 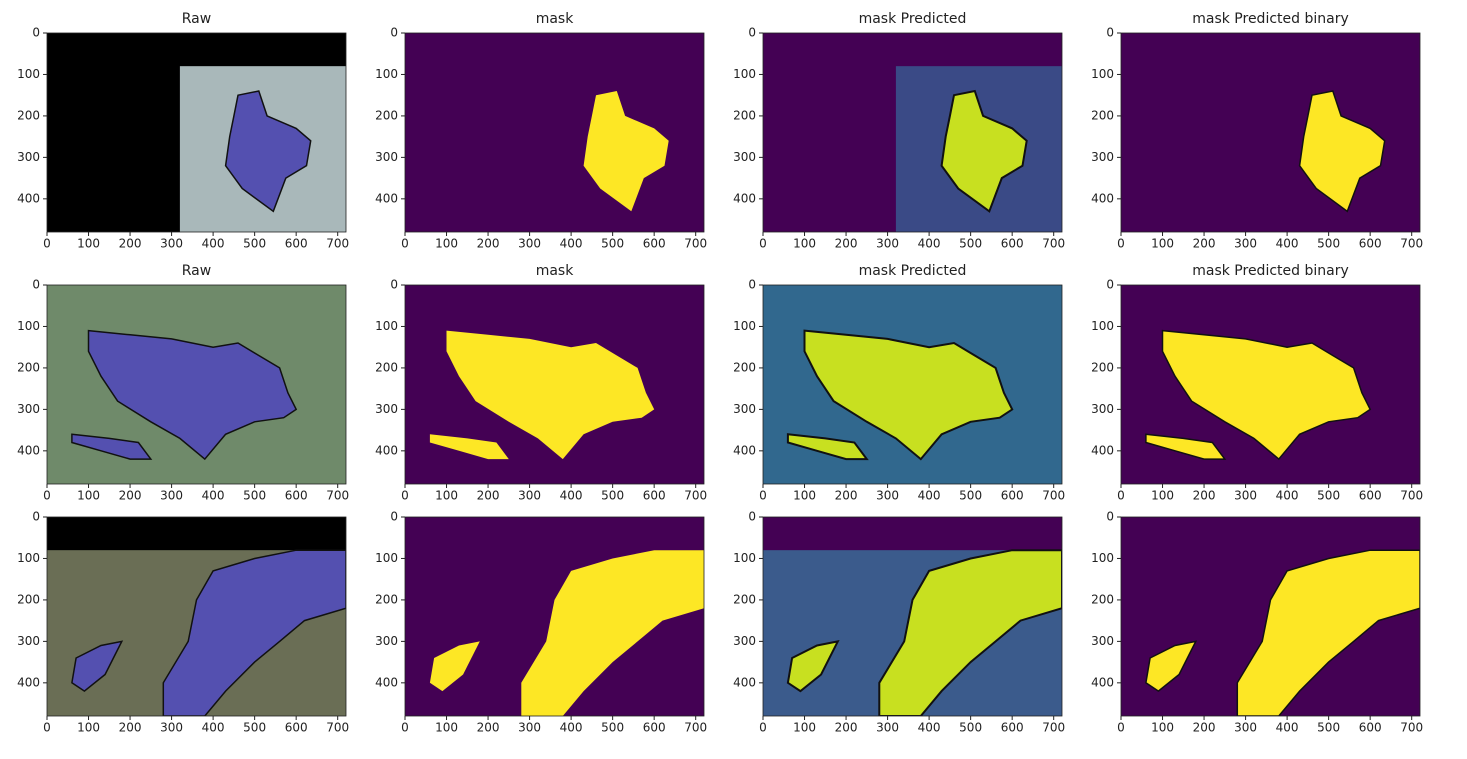 What do you see at coordinates (970, 632) in the screenshot?
I see `pred-area` at bounding box center [970, 632].